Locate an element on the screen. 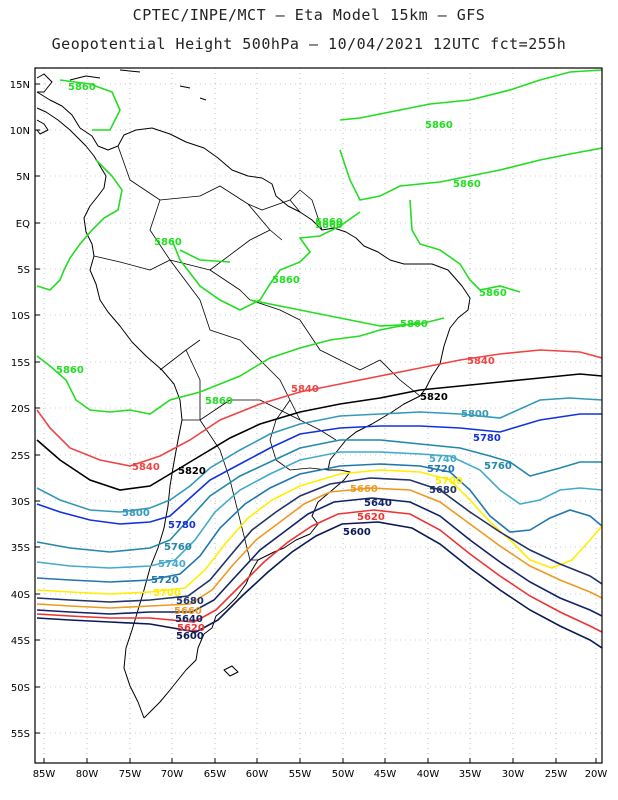  lat-label: EQ is located at coordinates (23, 224).